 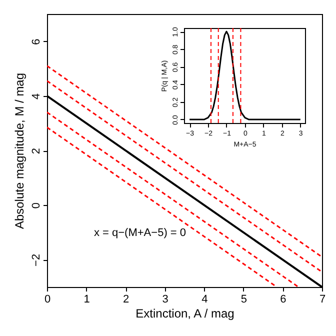 What do you see at coordinates (47, 300) in the screenshot?
I see `x-tick-label: 0` at bounding box center [47, 300].